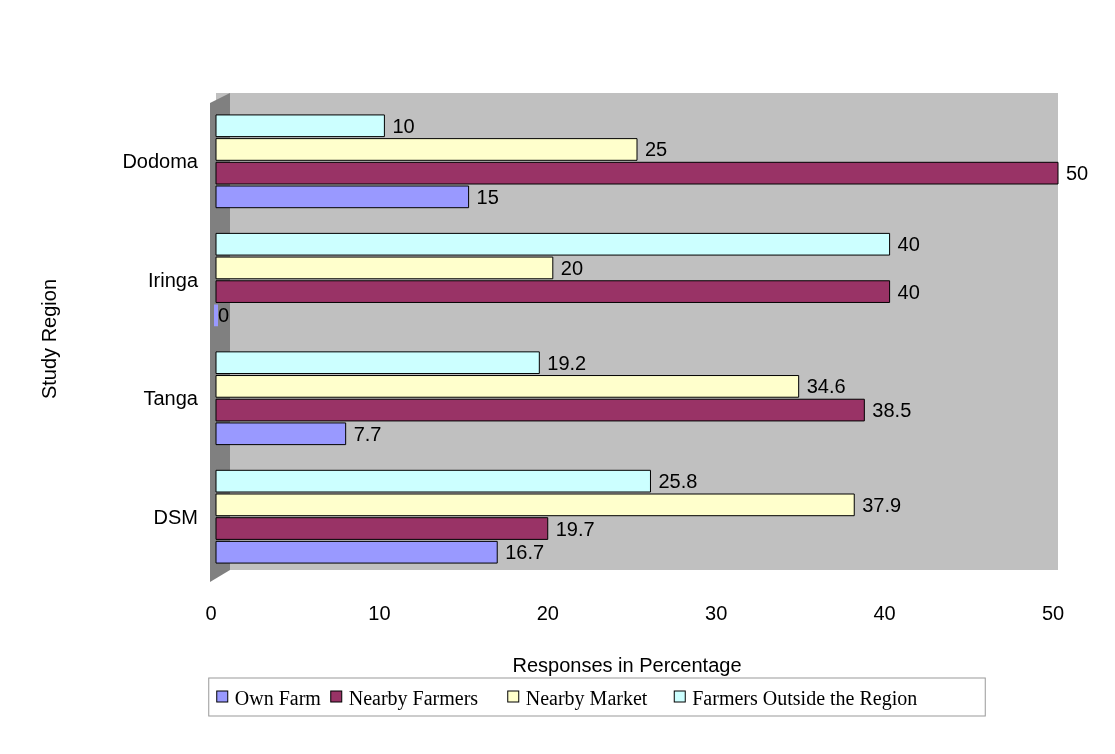  Describe the element at coordinates (525, 552) in the screenshot. I see `data-label: 16.7` at that location.